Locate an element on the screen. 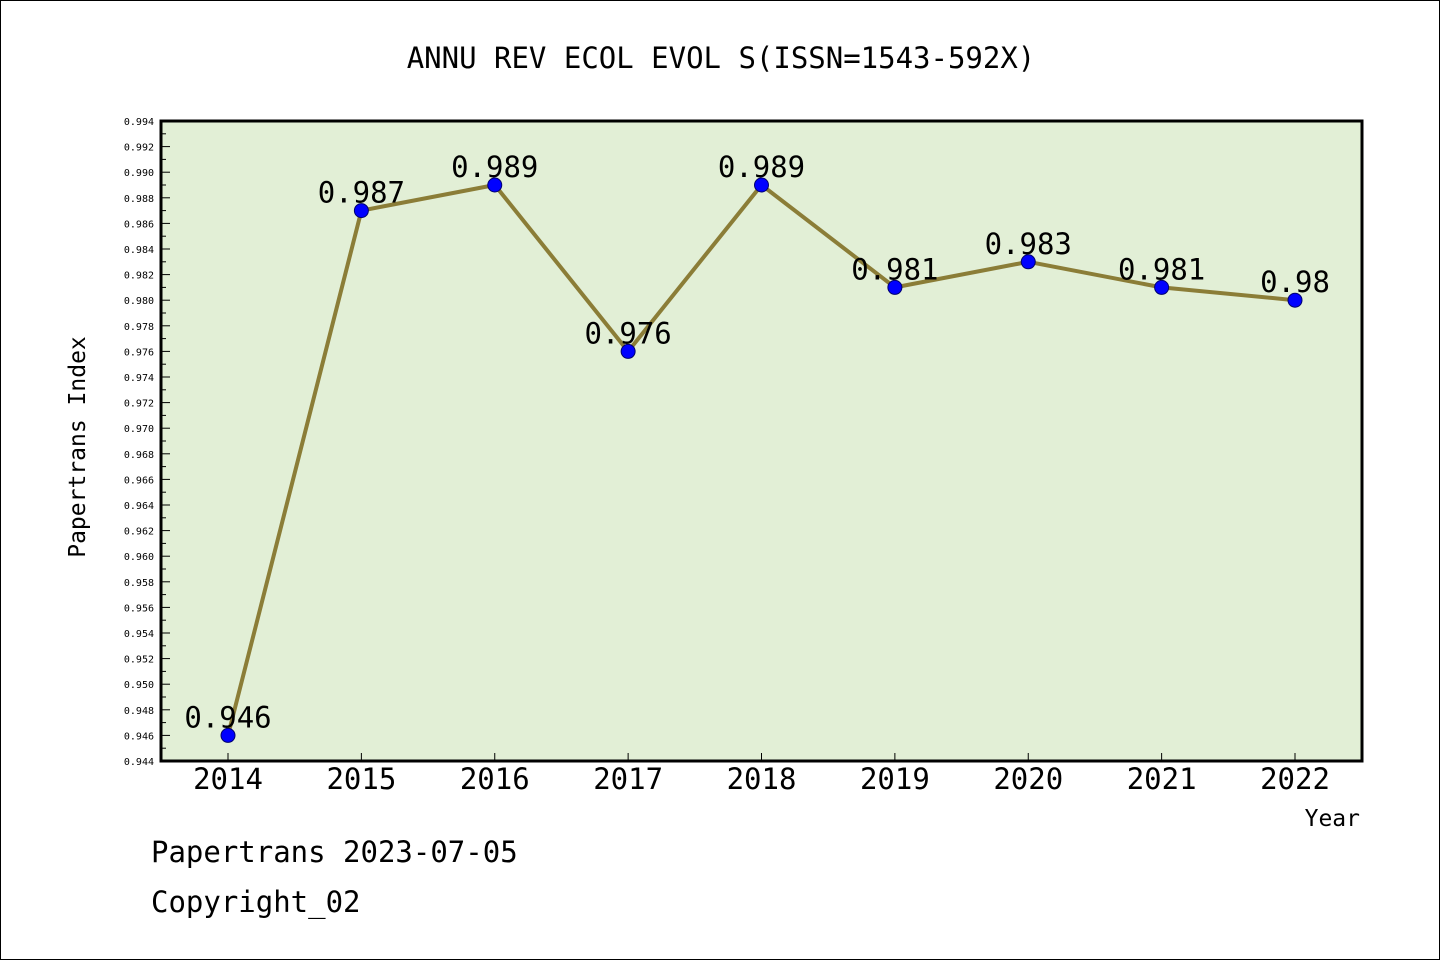 This screenshot has width=1440, height=961. data-label: 0.987 is located at coordinates (361, 193).